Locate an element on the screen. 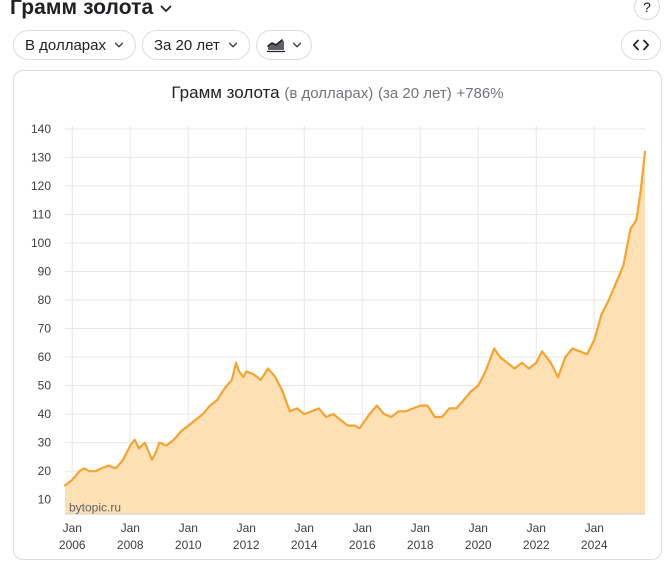 The image size is (672, 566). x-tick-label-year: 2014 is located at coordinates (304, 545).